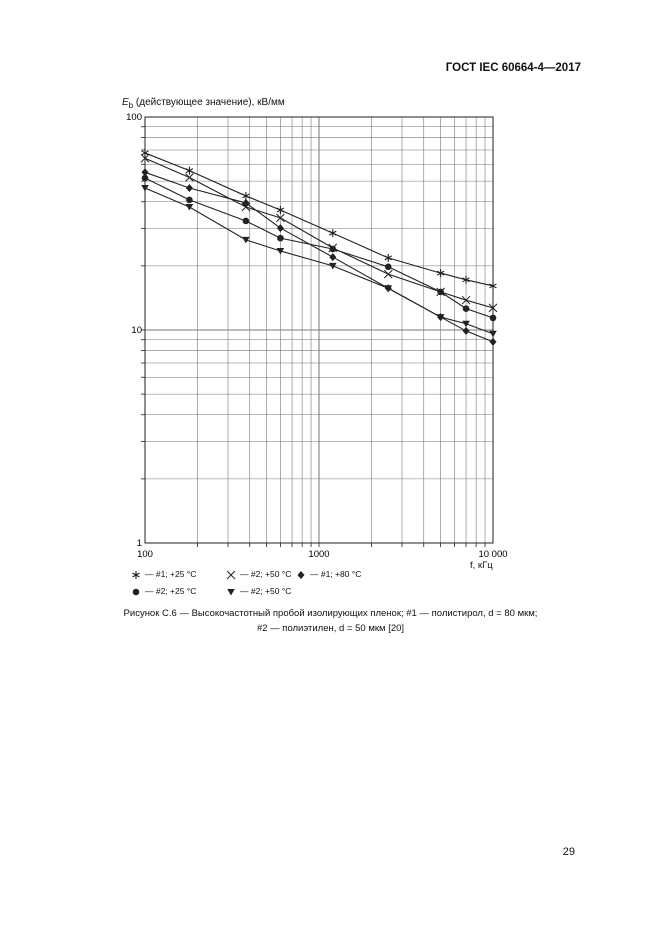  What do you see at coordinates (171, 591) in the screenshot?
I see `legend-label: — #2; +25 °C` at bounding box center [171, 591].